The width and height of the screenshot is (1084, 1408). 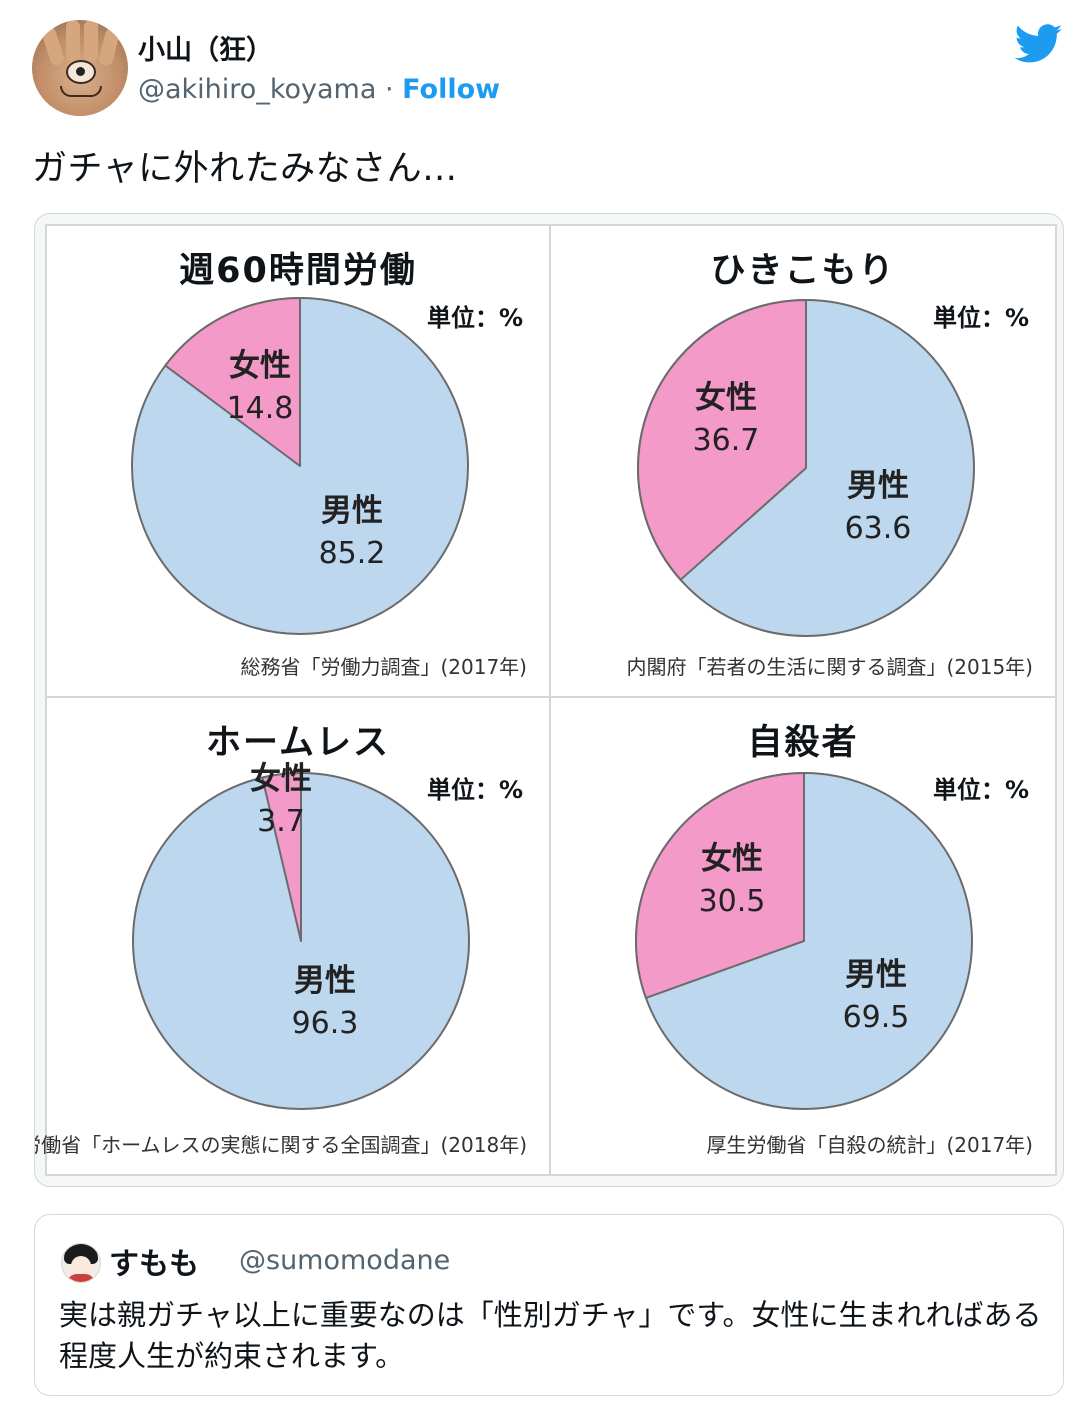 What do you see at coordinates (352, 553) in the screenshot?
I see `slice-value-male: 85.2` at bounding box center [352, 553].